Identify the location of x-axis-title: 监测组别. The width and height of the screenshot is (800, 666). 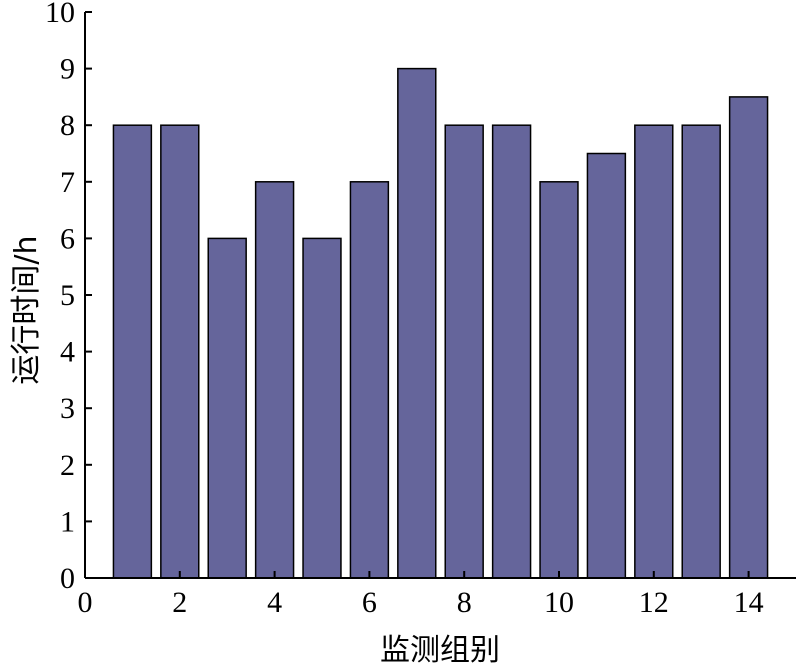
(440, 649).